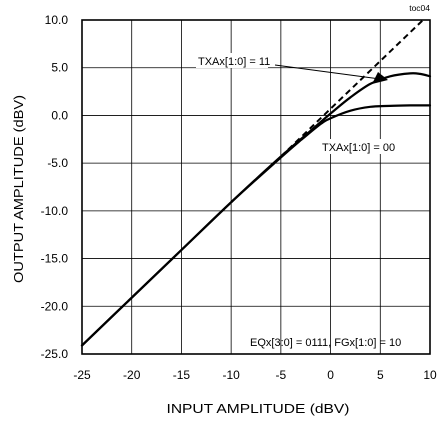 This screenshot has height=424, width=439. I want to click on txa00-label-background, so click(374, 146).